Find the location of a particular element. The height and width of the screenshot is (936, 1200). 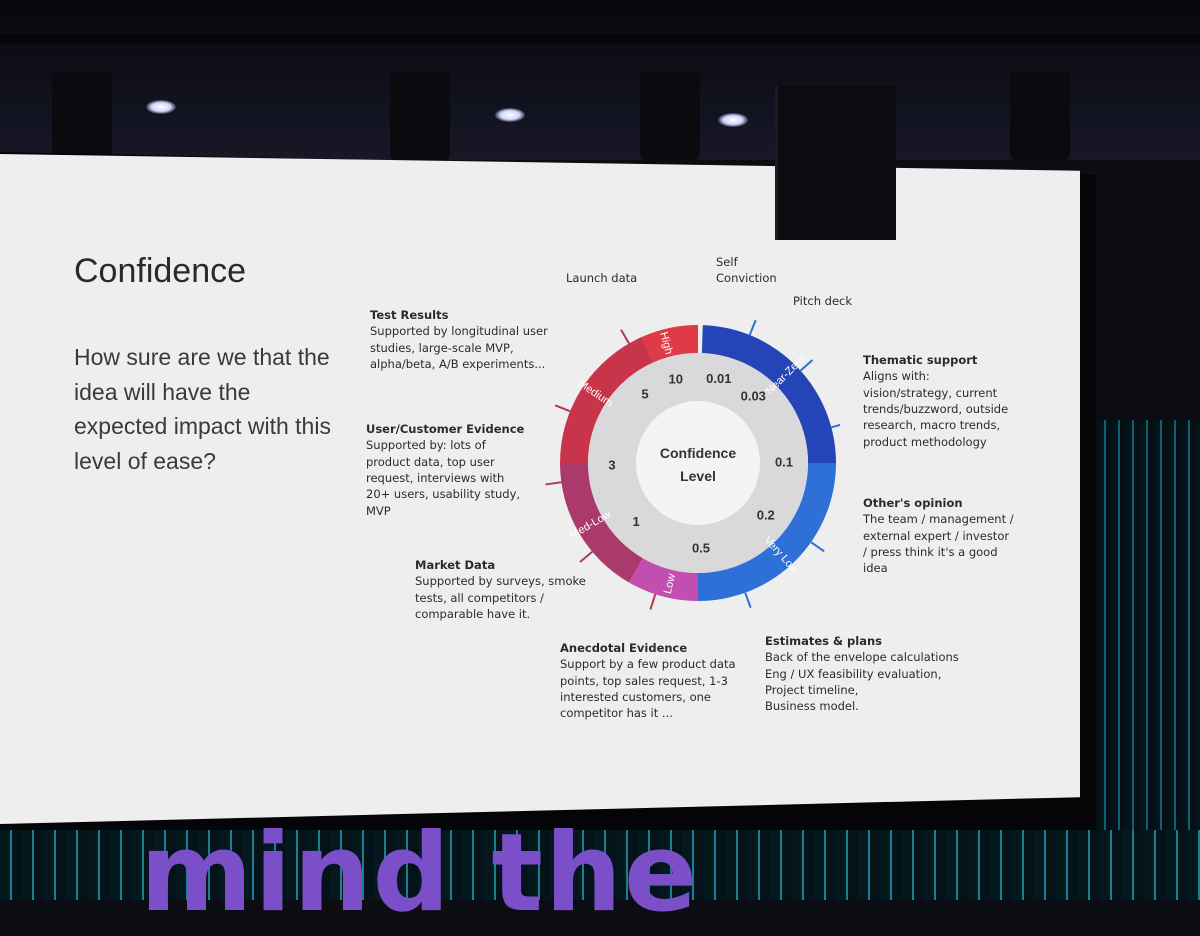

stage-floor is located at coordinates (600, 865).